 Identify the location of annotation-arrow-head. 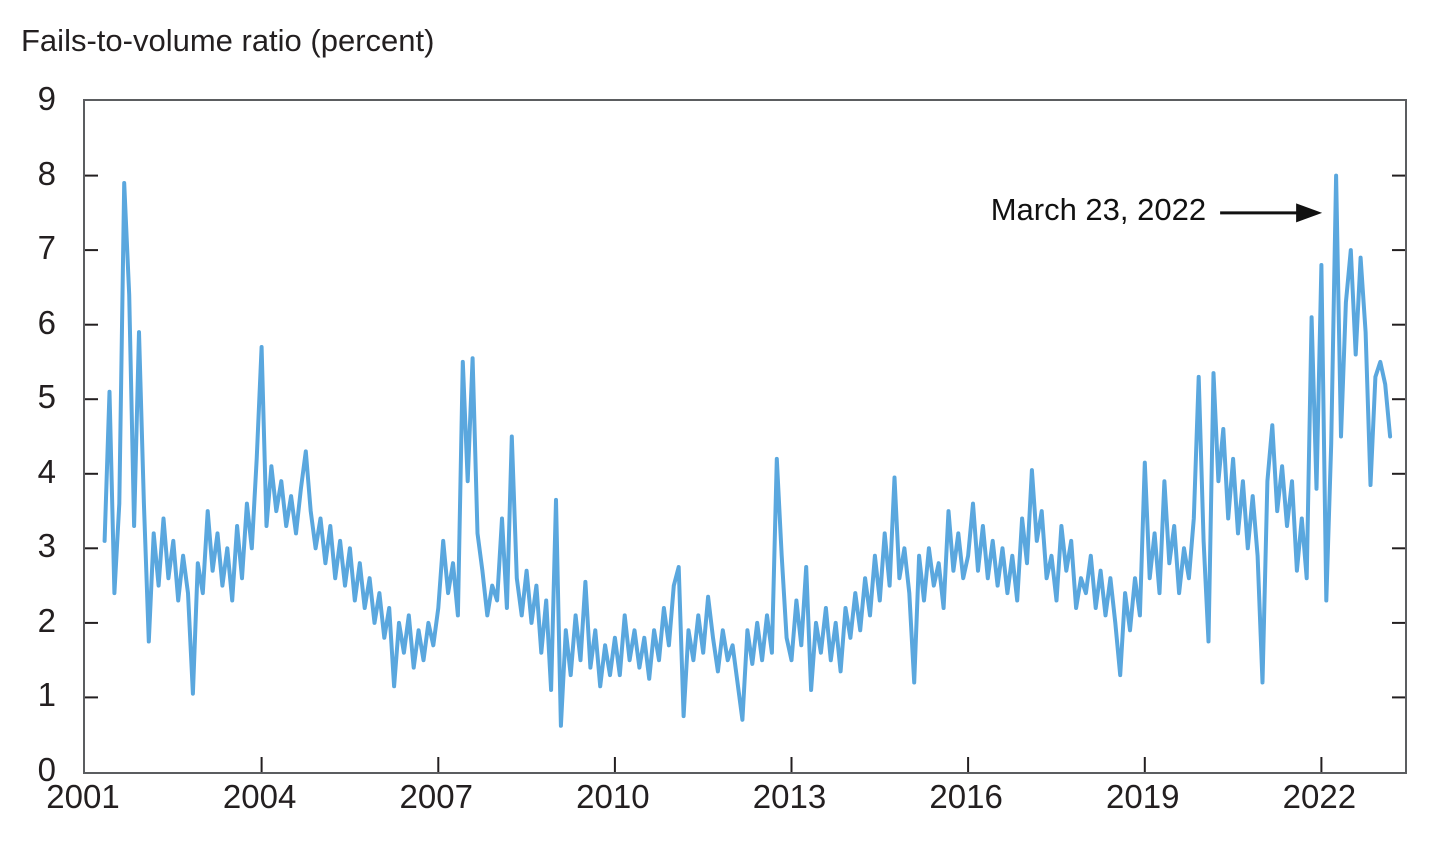
(1309, 213).